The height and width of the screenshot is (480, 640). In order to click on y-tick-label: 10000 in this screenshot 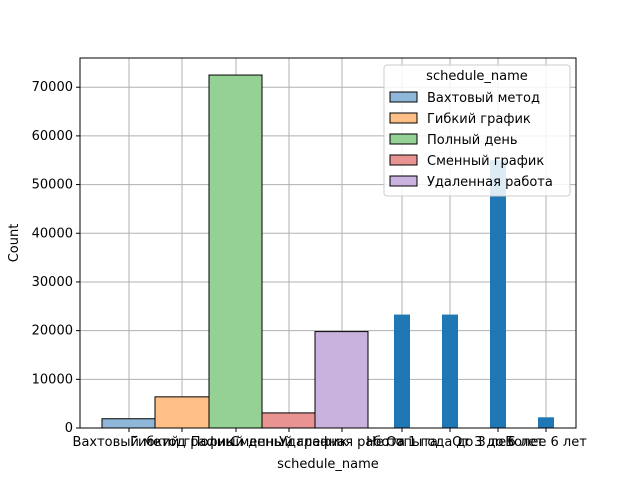, I will do `click(52, 379)`.